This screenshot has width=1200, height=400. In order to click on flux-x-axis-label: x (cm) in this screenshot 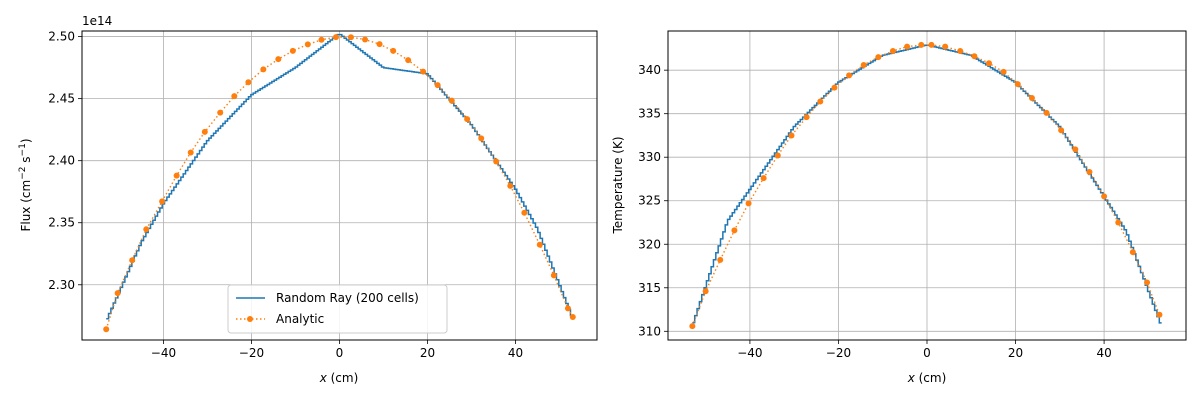, I will do `click(339, 378)`.